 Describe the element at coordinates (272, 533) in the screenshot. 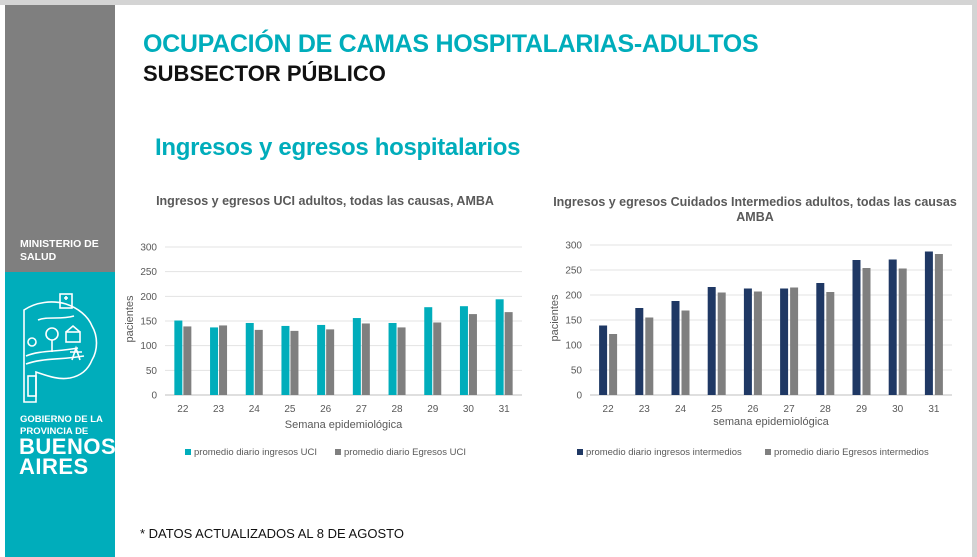

I see `footnote: * DATOS ACTUALIZADOS AL 8 DE AGOSTO` at that location.